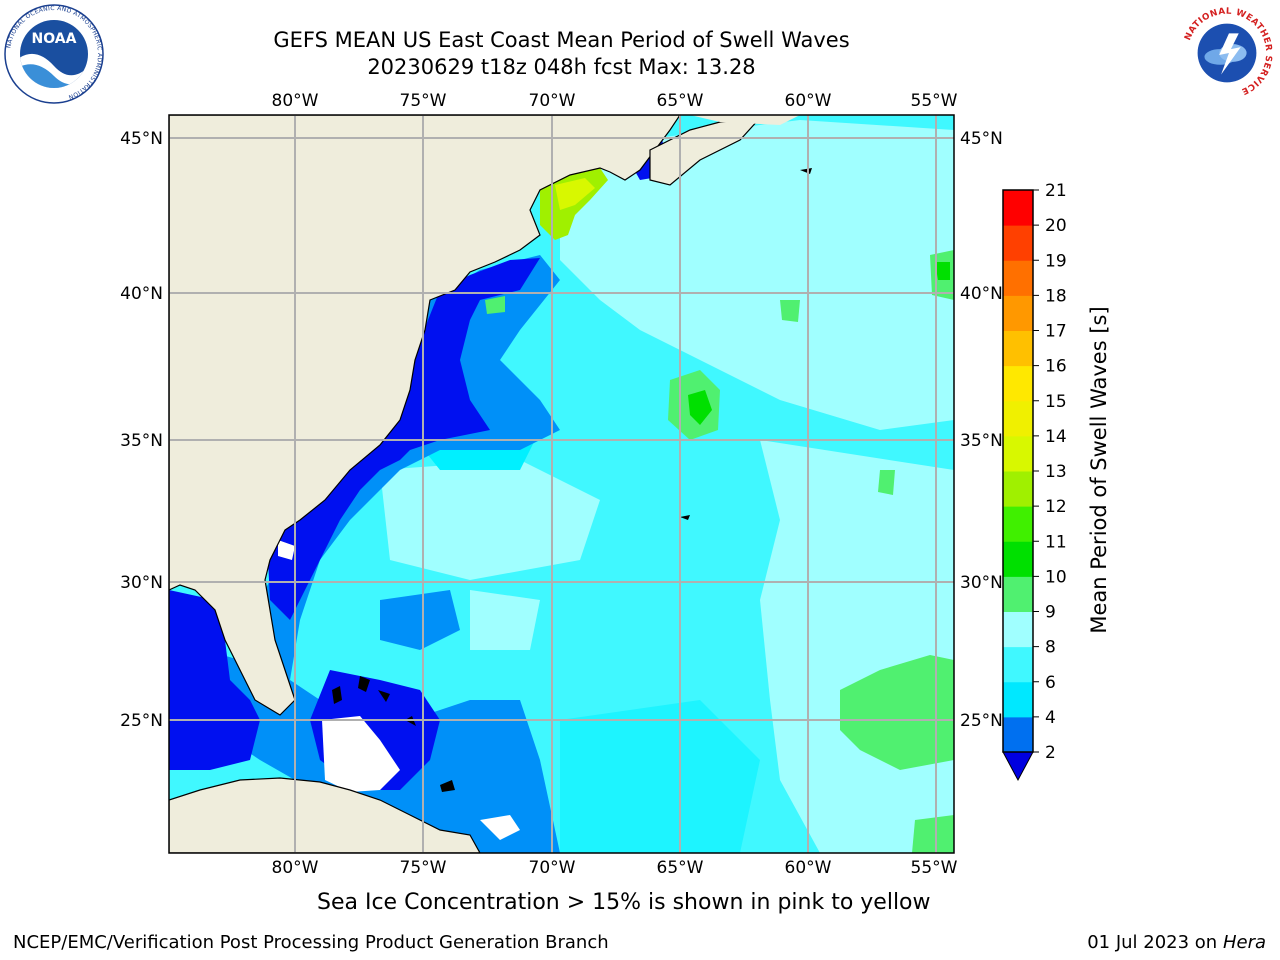 This screenshot has width=1280, height=960. I want to click on colorbar-tick-label: 13, so click(1056, 472).